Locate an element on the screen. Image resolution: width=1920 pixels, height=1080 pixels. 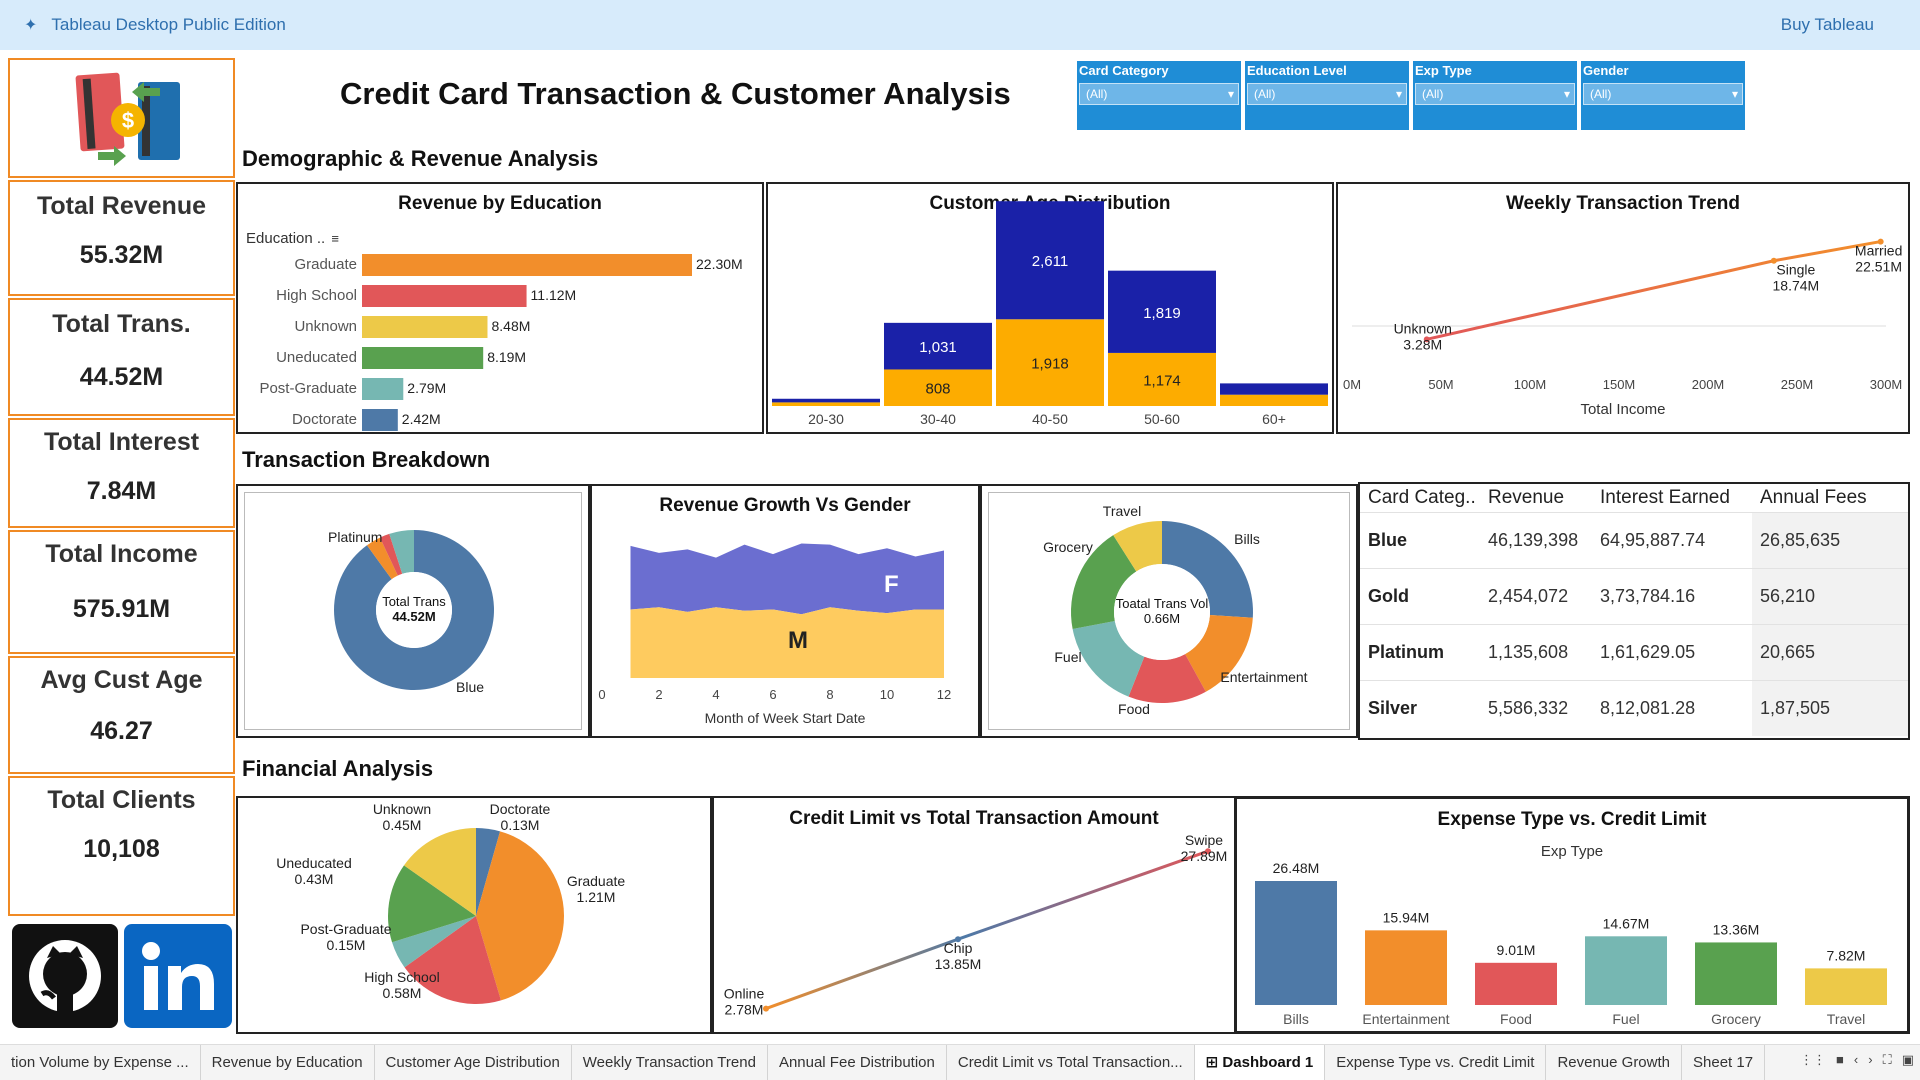
sheet-tab: Expense Type vs. Credit Limit is located at coordinates (1436, 1062).